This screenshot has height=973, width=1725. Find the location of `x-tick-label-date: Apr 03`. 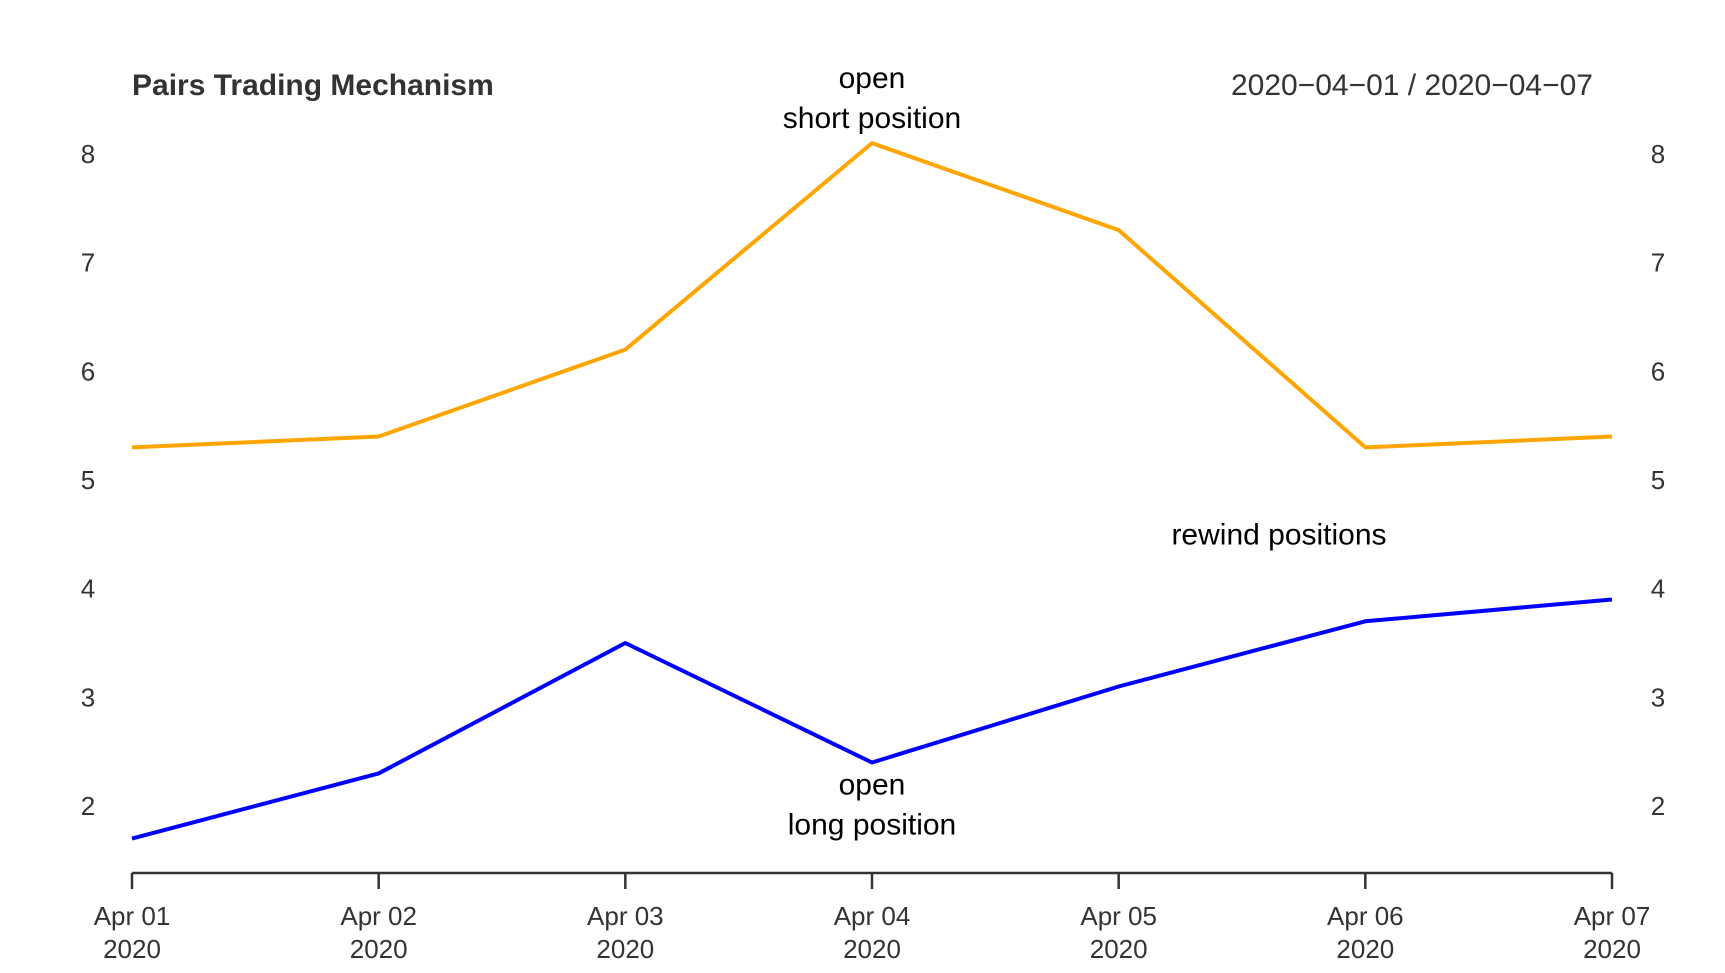

x-tick-label-date: Apr 03 is located at coordinates (625, 916).